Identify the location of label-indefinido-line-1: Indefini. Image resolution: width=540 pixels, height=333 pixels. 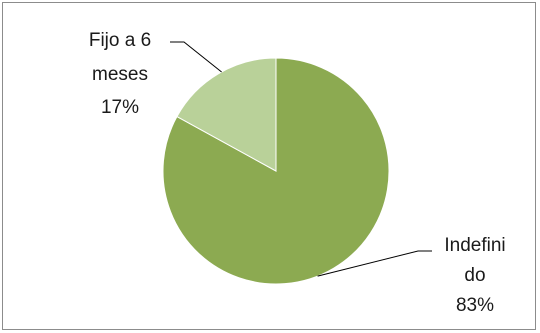
(474, 245).